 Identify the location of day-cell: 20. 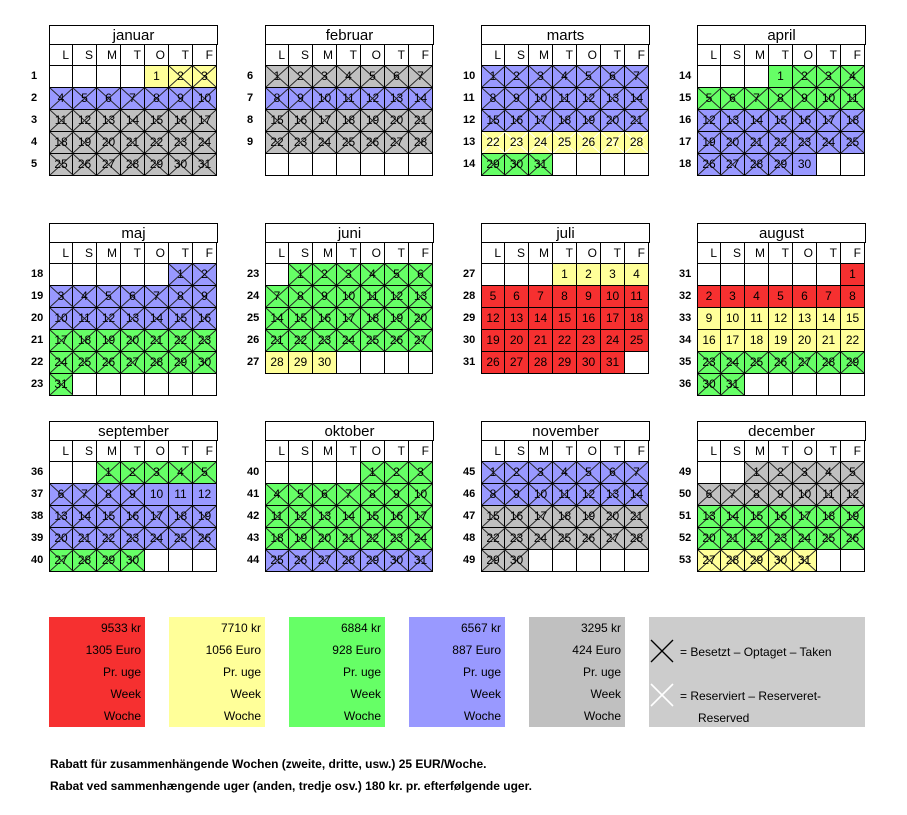
(109, 143).